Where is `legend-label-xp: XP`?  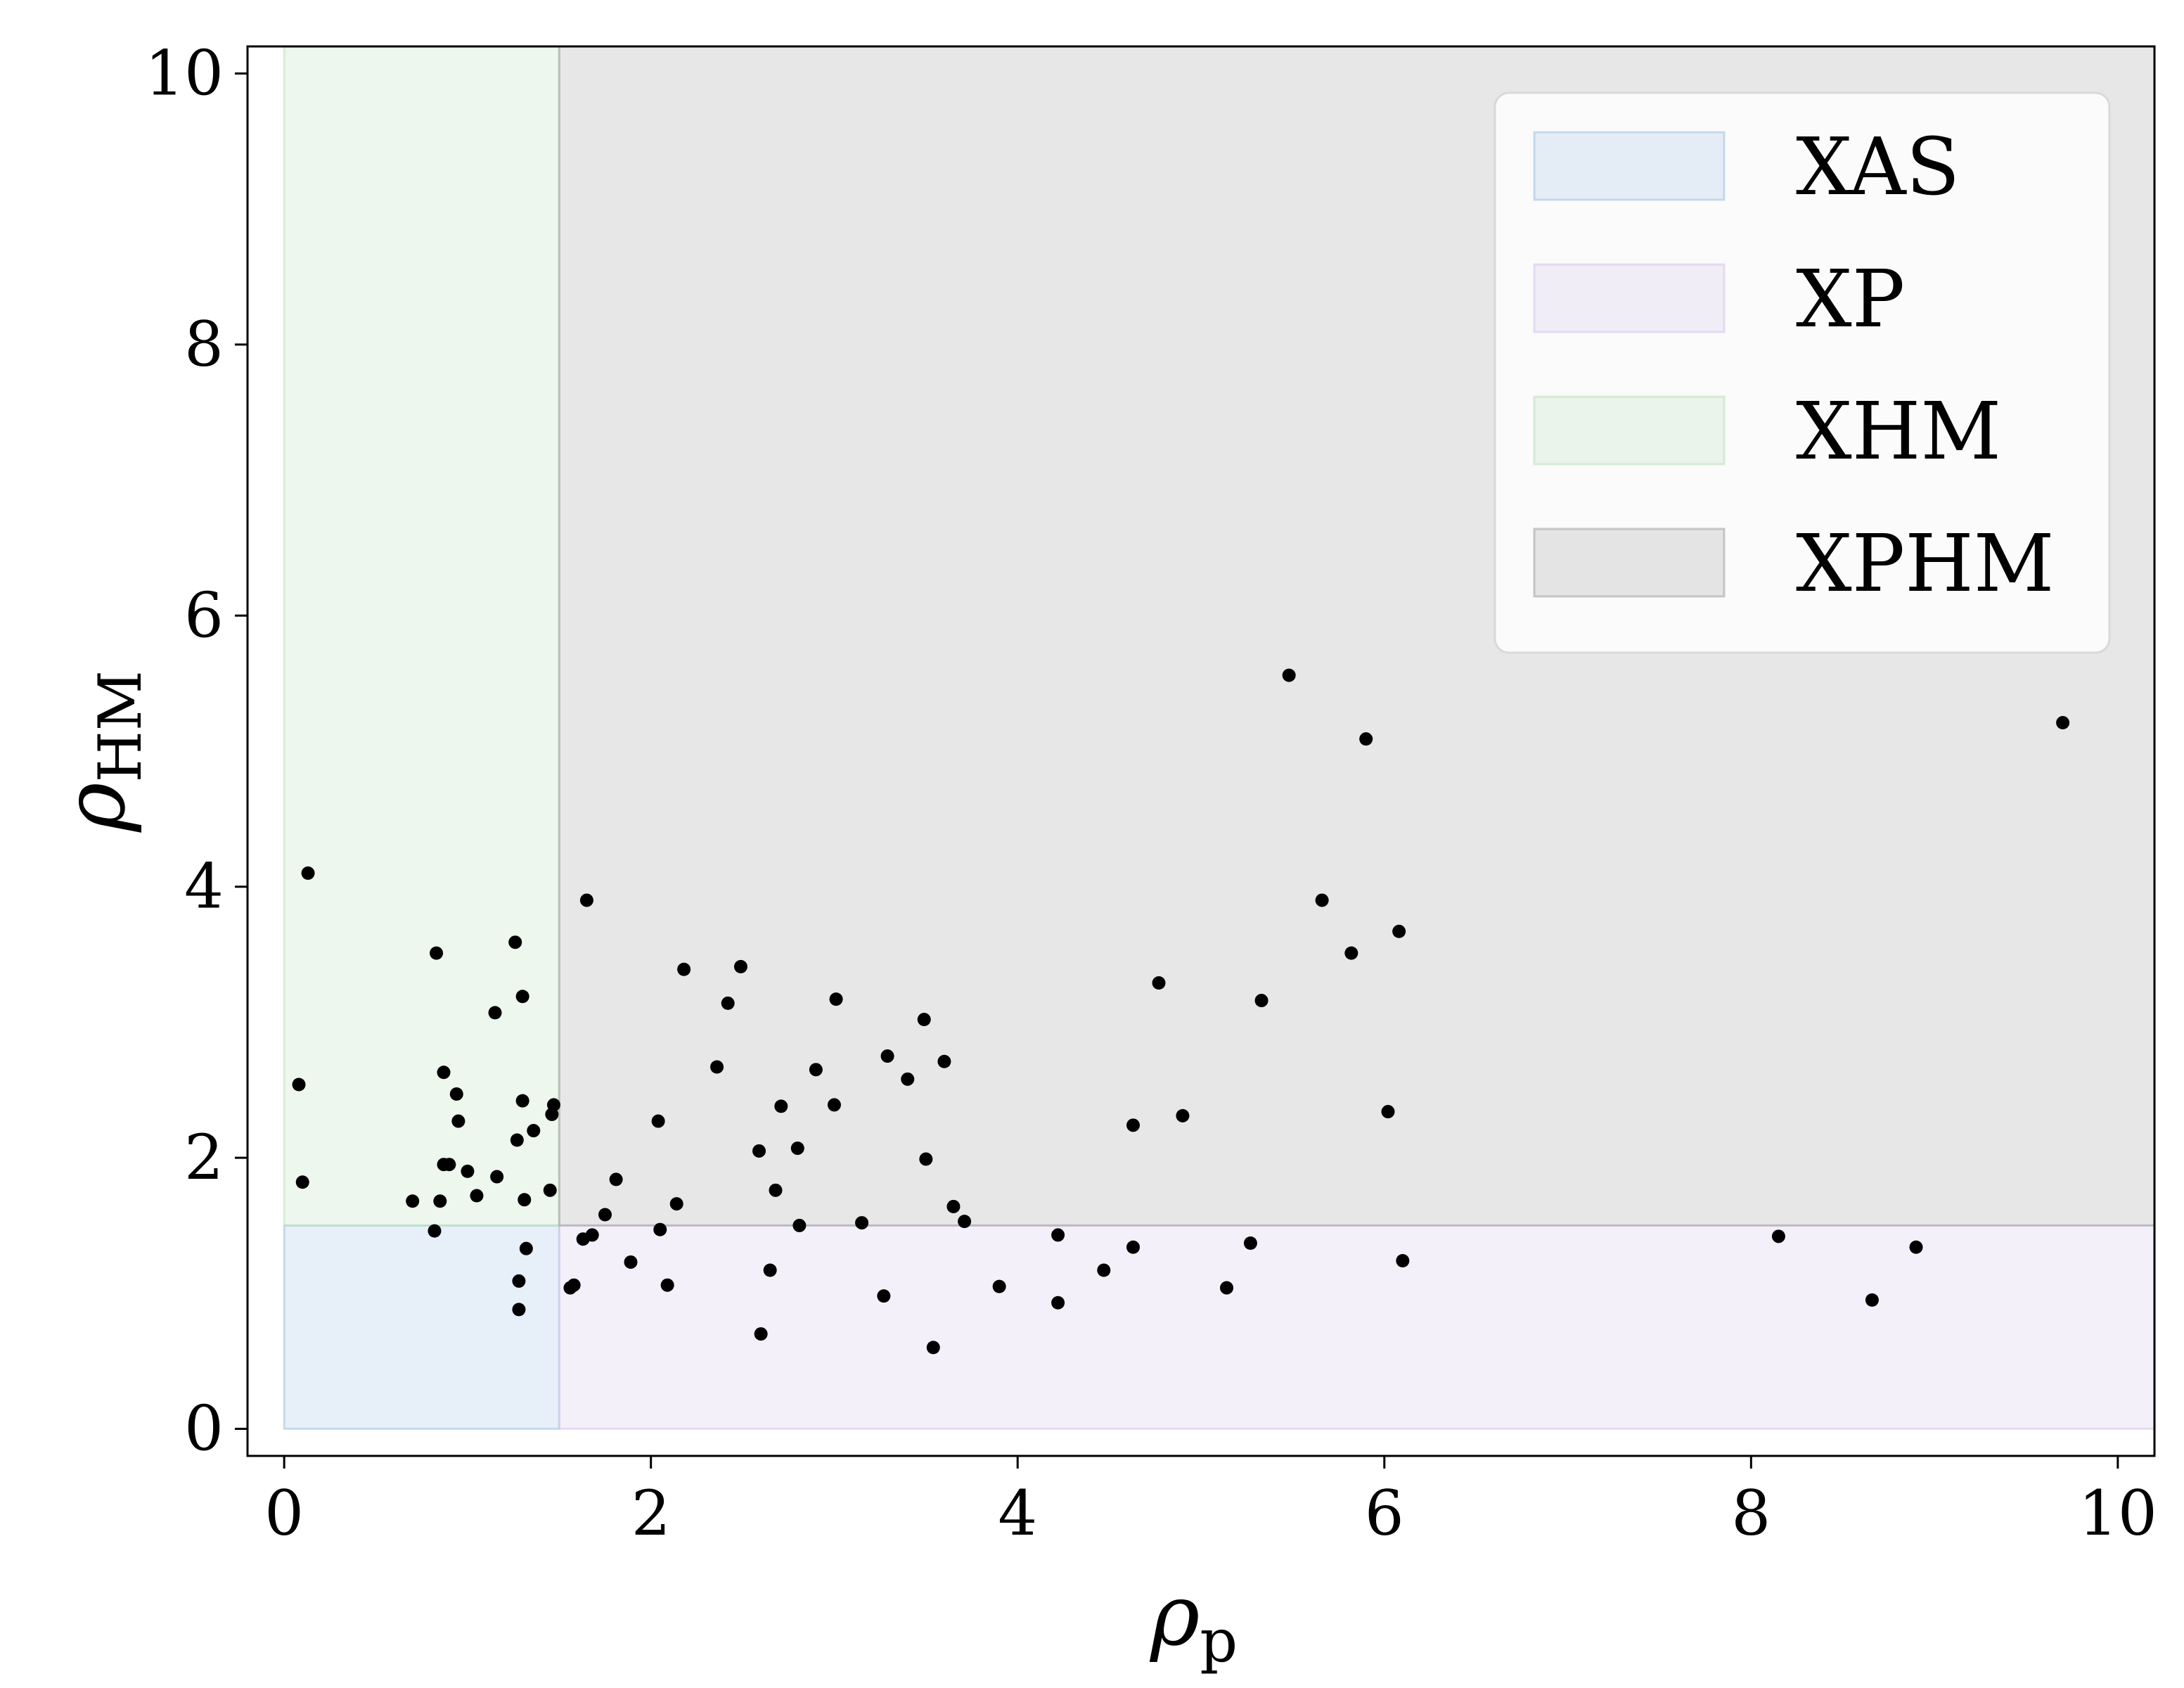
legend-label-xp: XP is located at coordinates (1850, 299).